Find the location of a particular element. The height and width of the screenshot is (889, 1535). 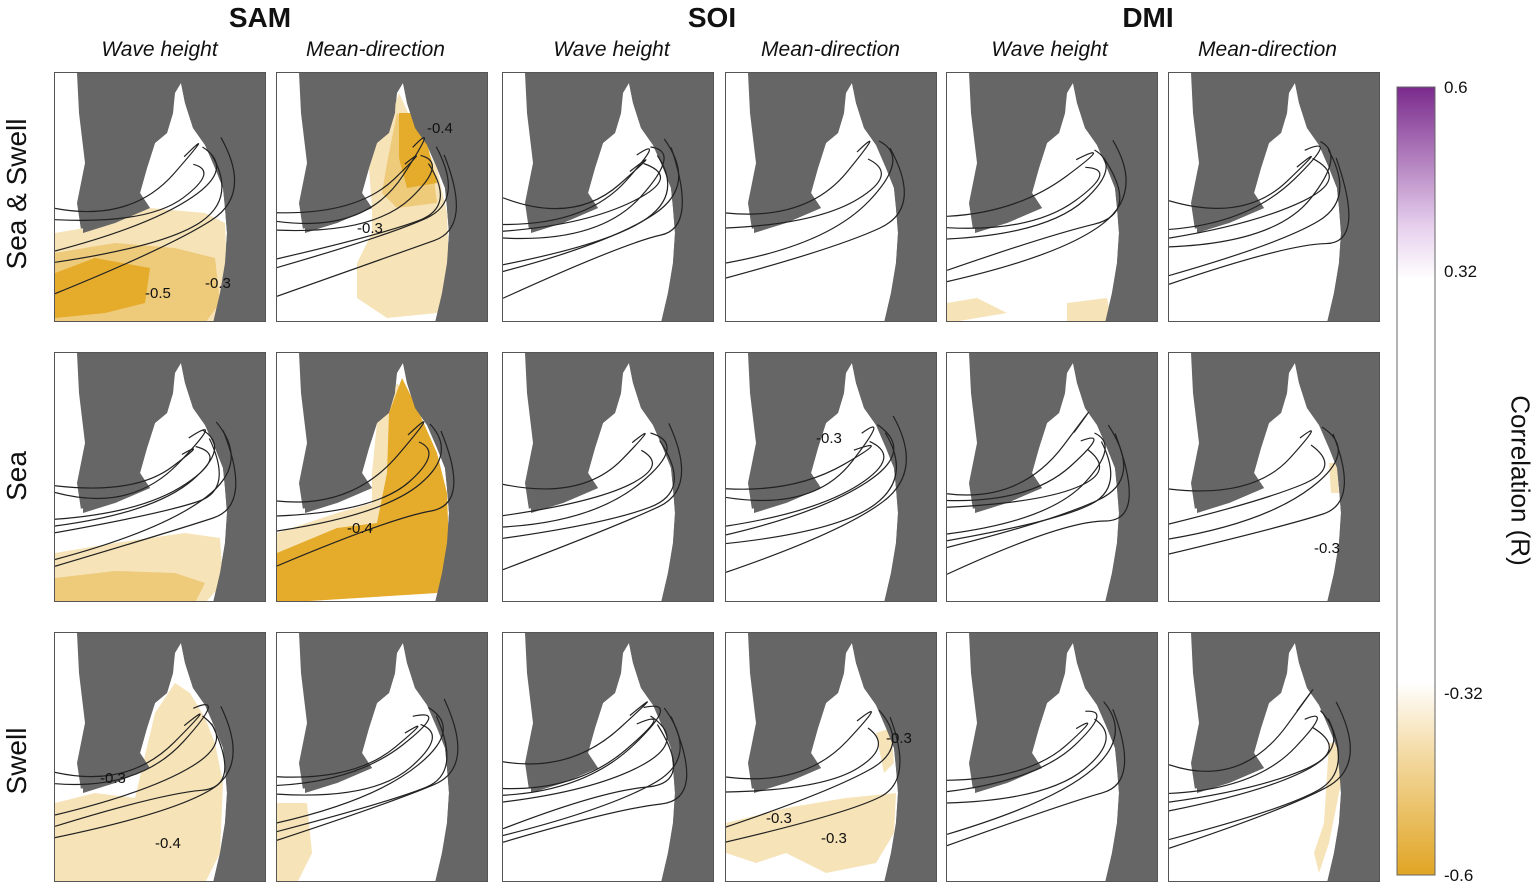

map-panel-sam-wave-height-swell: -0.3 -0.4 is located at coordinates (160, 757).